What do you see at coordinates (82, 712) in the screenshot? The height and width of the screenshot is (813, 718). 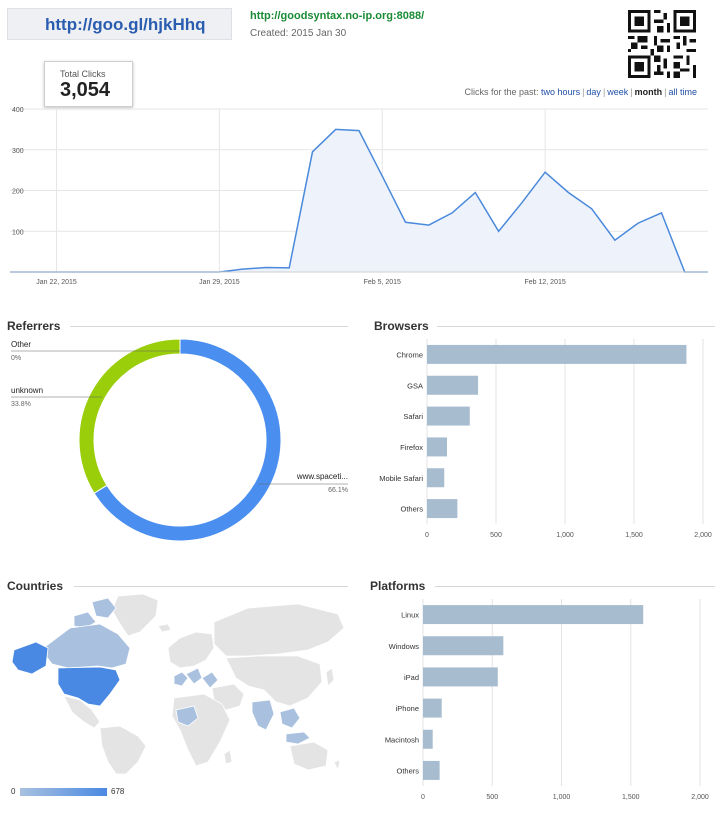 I see `mexico-region` at bounding box center [82, 712].